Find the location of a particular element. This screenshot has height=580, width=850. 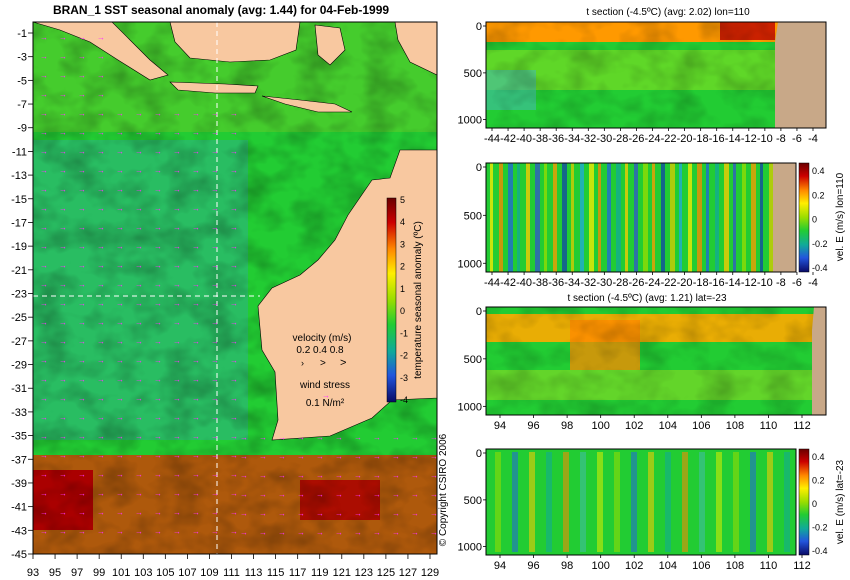

panel1-xtick-label: -42 is located at coordinates (508, 139).